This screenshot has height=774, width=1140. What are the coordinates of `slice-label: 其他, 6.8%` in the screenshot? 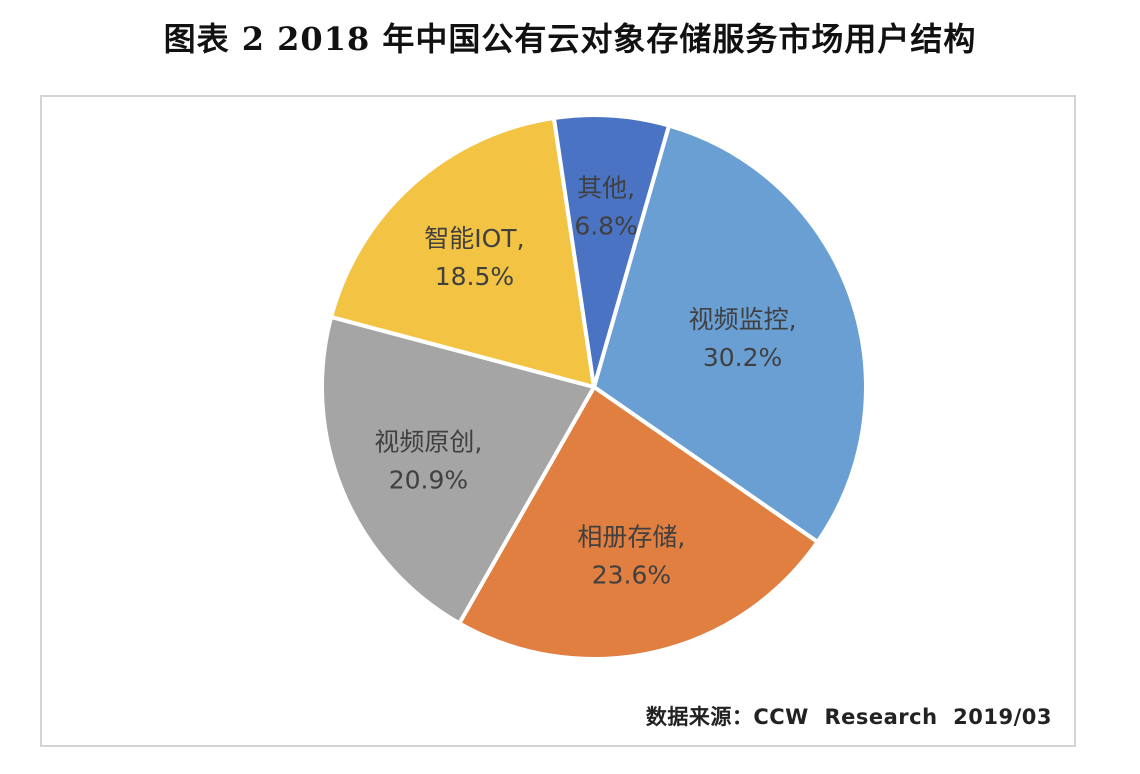 It's located at (606, 206).